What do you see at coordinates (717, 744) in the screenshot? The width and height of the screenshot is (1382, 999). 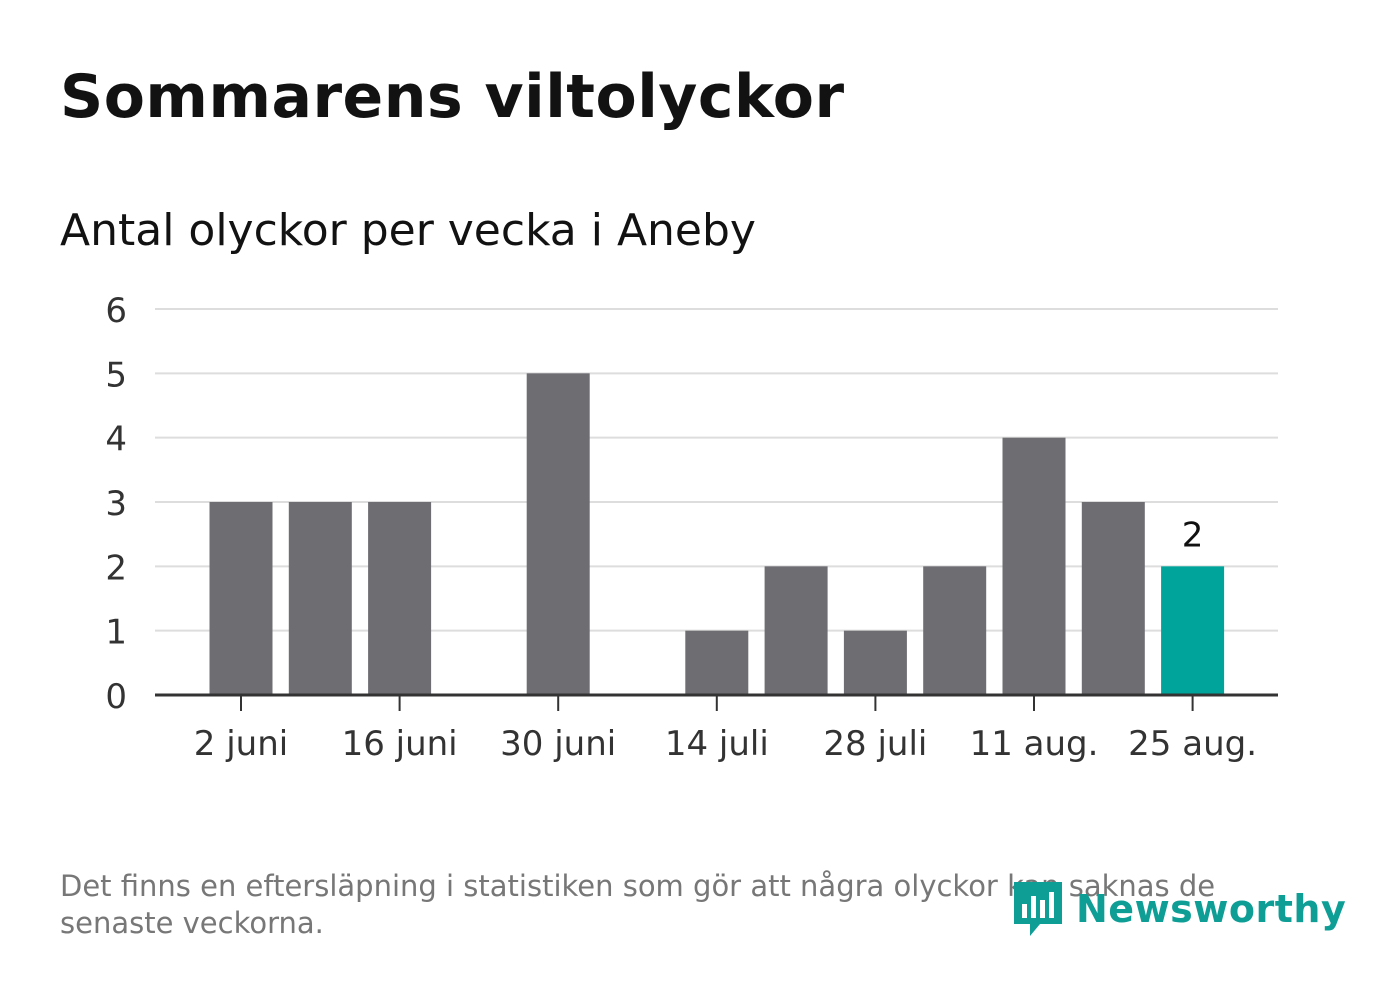 I see `x-tick-label: 14 juli` at bounding box center [717, 744].